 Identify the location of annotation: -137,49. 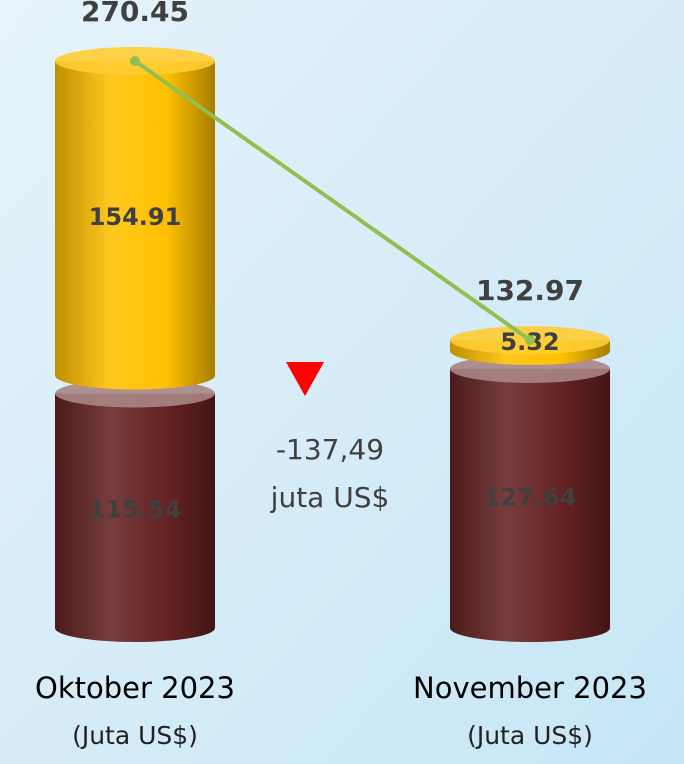
(330, 449).